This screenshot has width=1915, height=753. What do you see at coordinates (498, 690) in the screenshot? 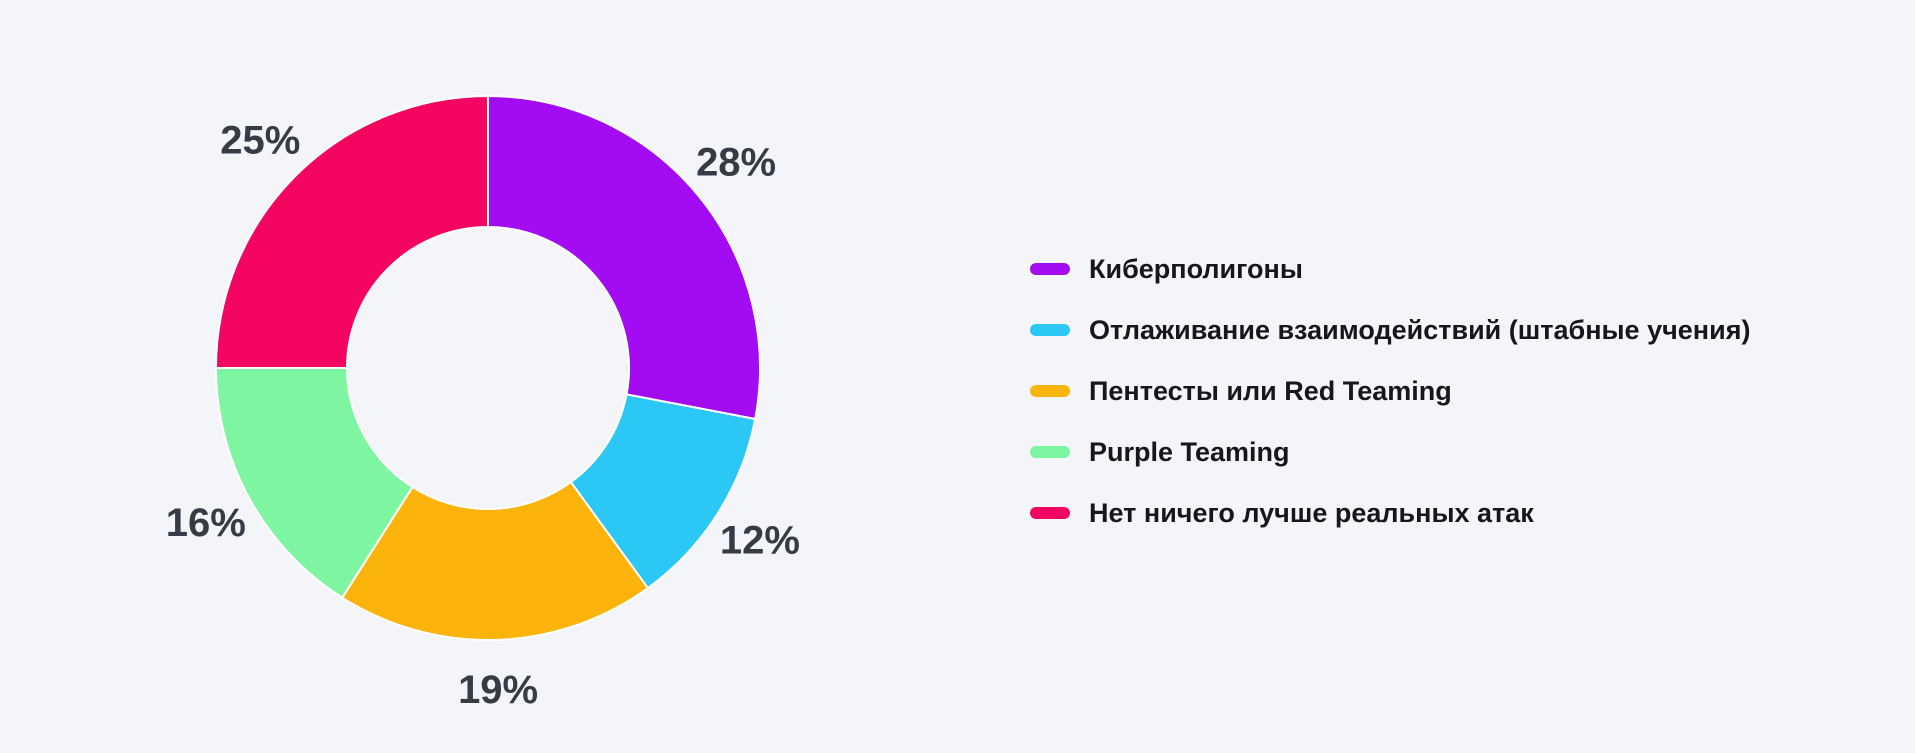
I see `slice-percent-label: 19%` at bounding box center [498, 690].